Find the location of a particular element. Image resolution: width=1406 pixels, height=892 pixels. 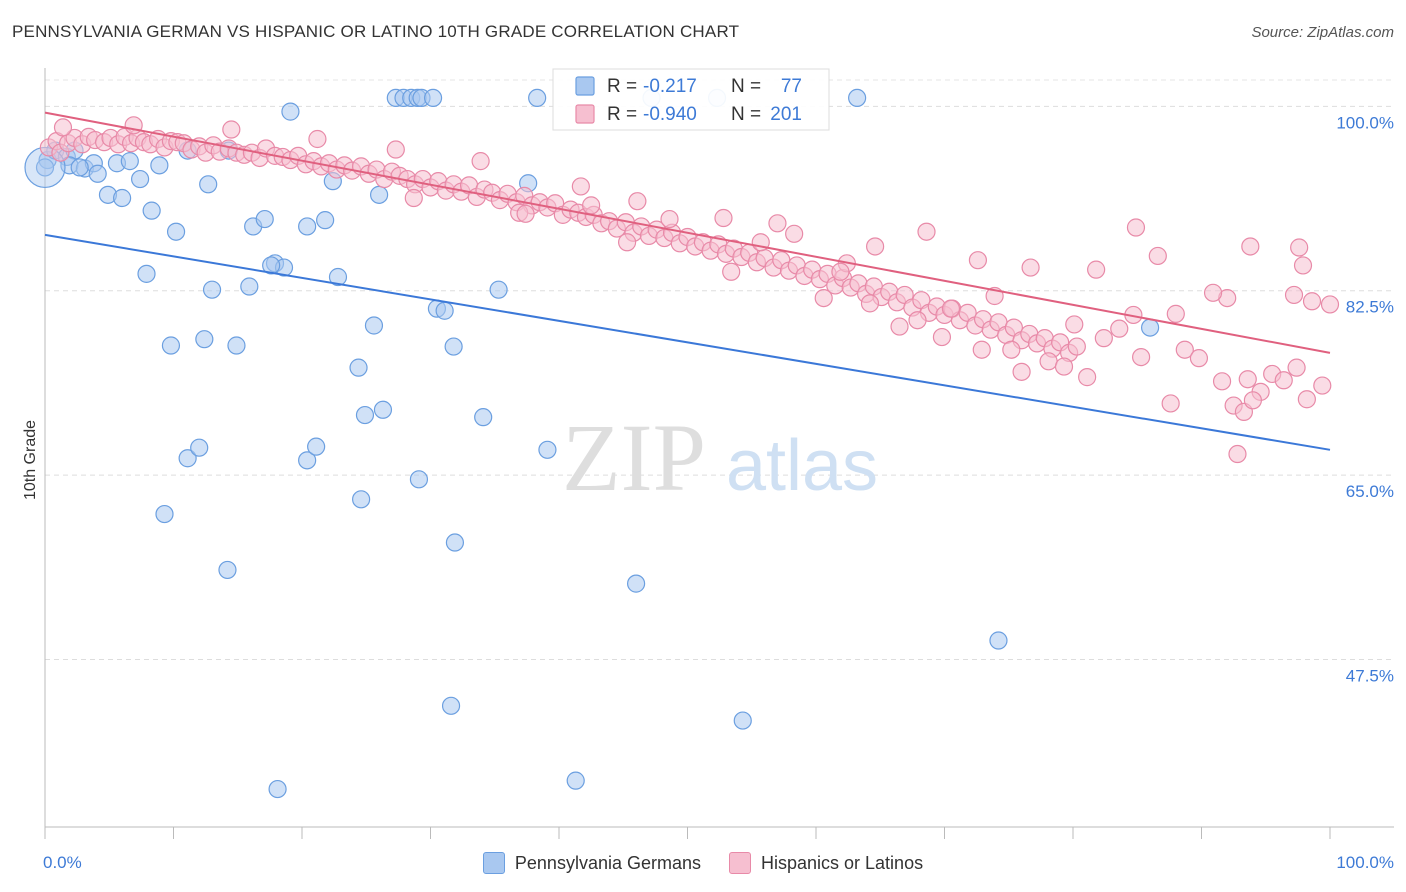

watermark-zip: ZIP is located at coordinates (634, 457).